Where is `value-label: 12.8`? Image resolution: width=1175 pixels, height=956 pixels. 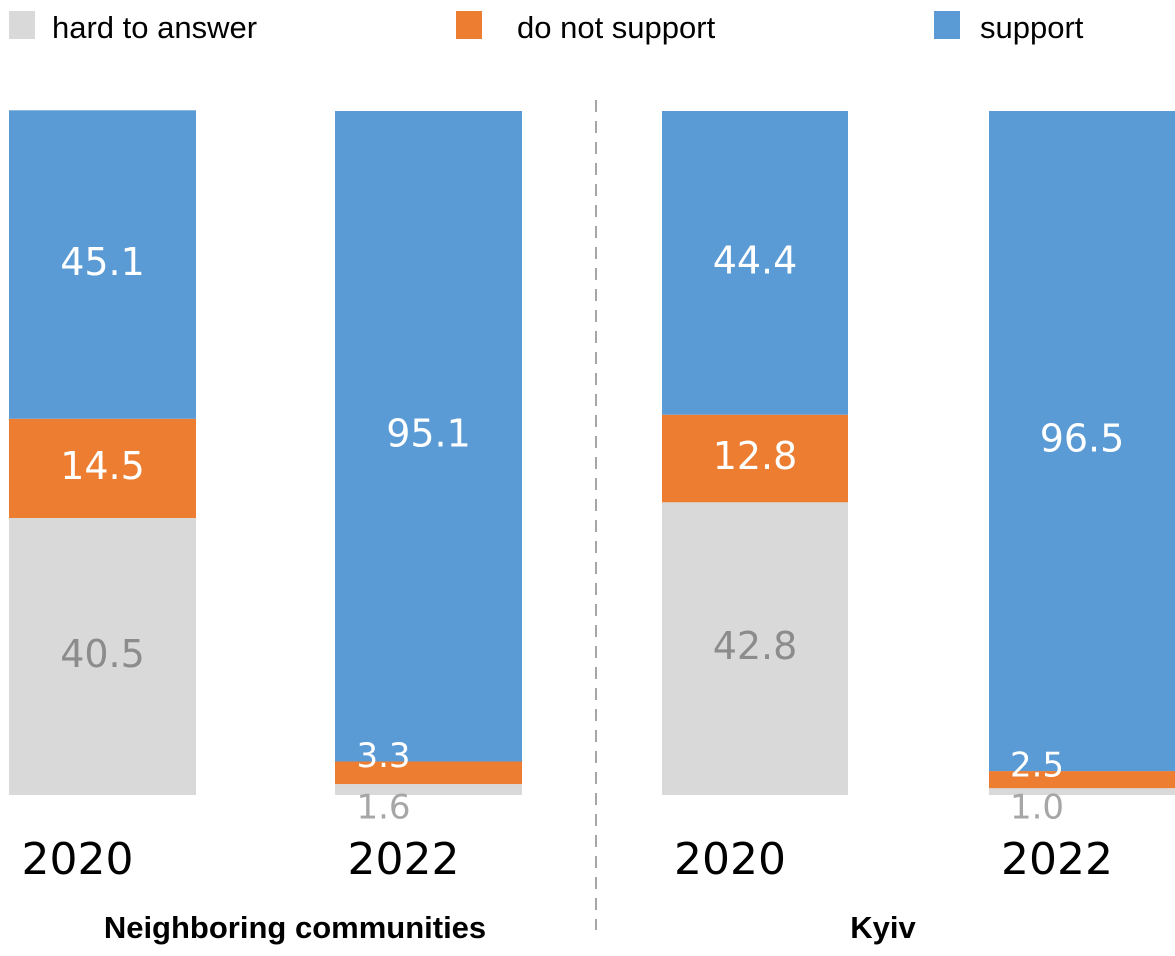
value-label: 12.8 is located at coordinates (755, 456).